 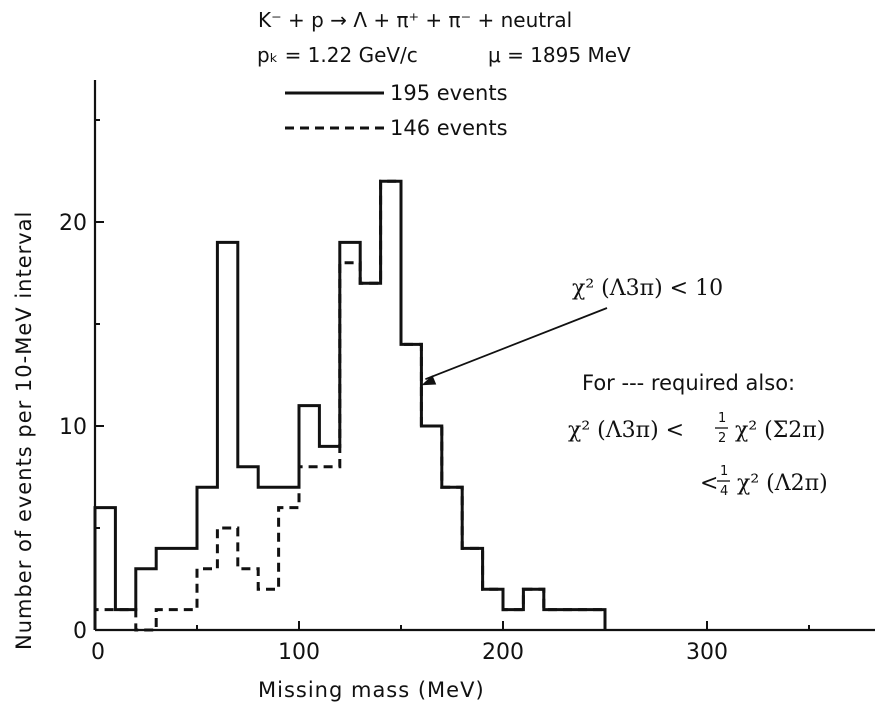 What do you see at coordinates (73, 223) in the screenshot?
I see `y-tick-label-20: 20` at bounding box center [73, 223].